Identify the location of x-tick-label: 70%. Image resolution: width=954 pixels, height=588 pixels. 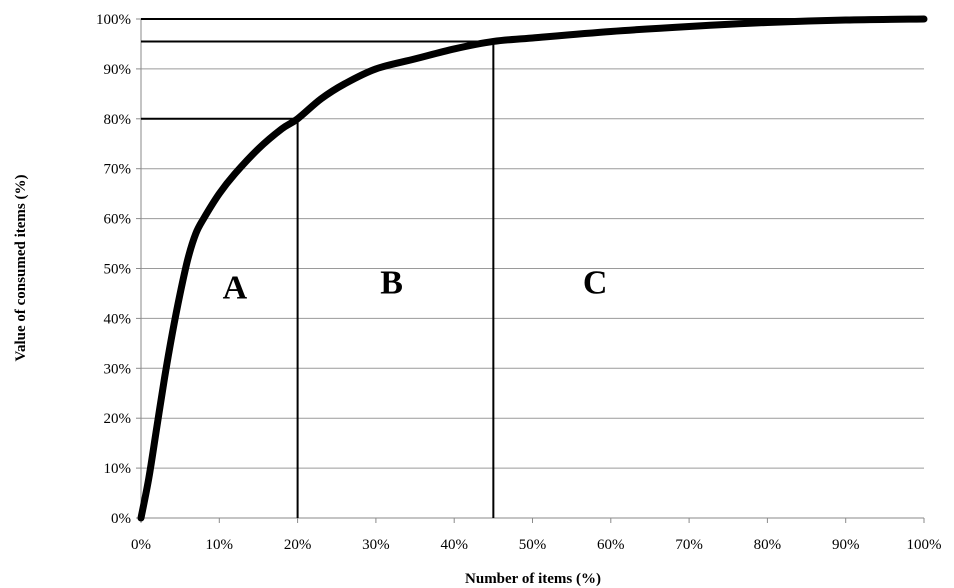
(689, 545).